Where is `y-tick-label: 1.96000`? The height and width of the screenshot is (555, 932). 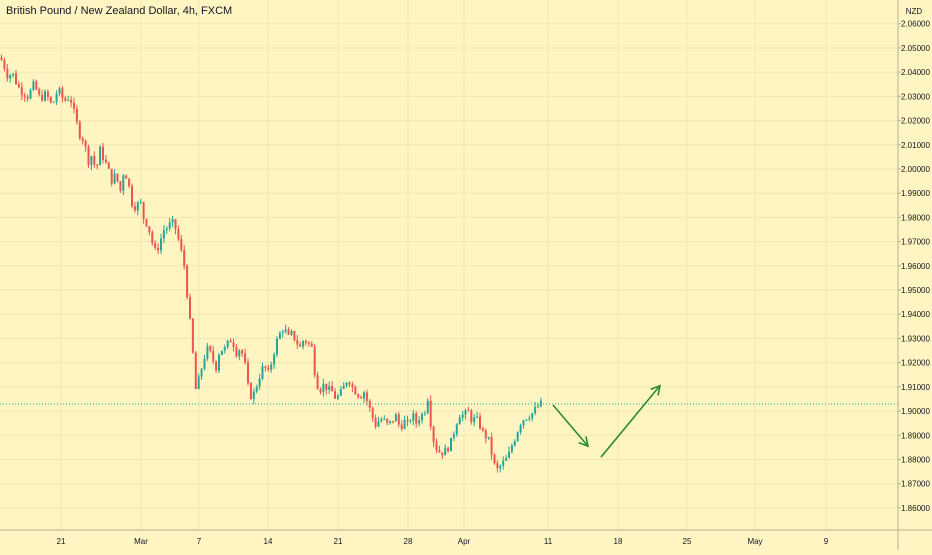
y-tick-label: 1.96000 is located at coordinates (915, 266).